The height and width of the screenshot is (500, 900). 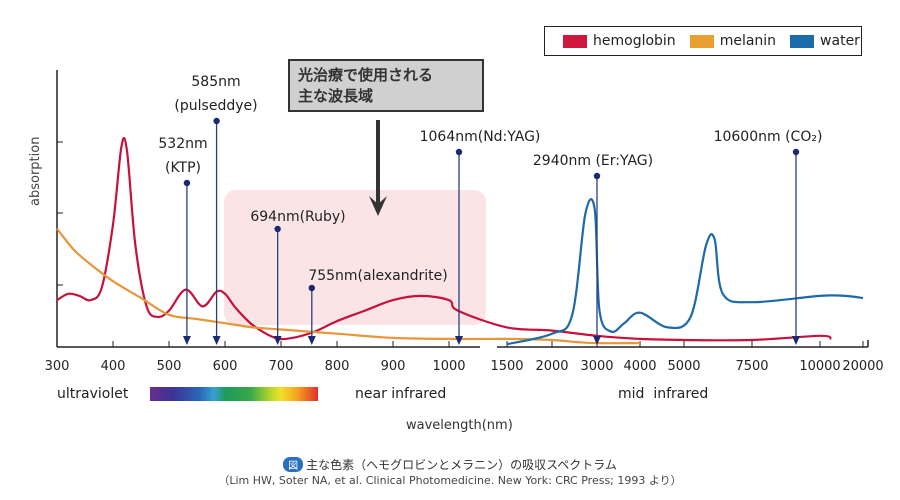 I want to click on legend: hemoglobin melanin water, so click(x=703, y=41).